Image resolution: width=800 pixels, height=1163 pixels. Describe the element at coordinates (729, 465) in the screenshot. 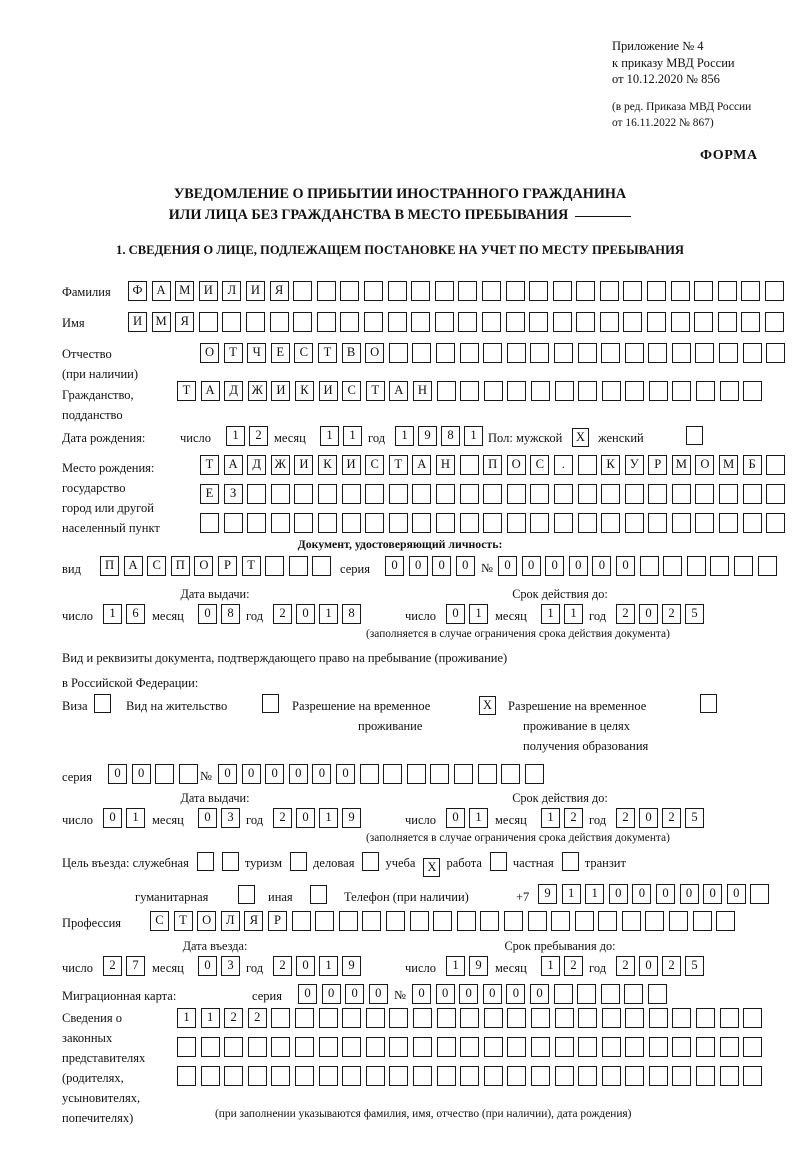

I see `char-cell: М` at that location.